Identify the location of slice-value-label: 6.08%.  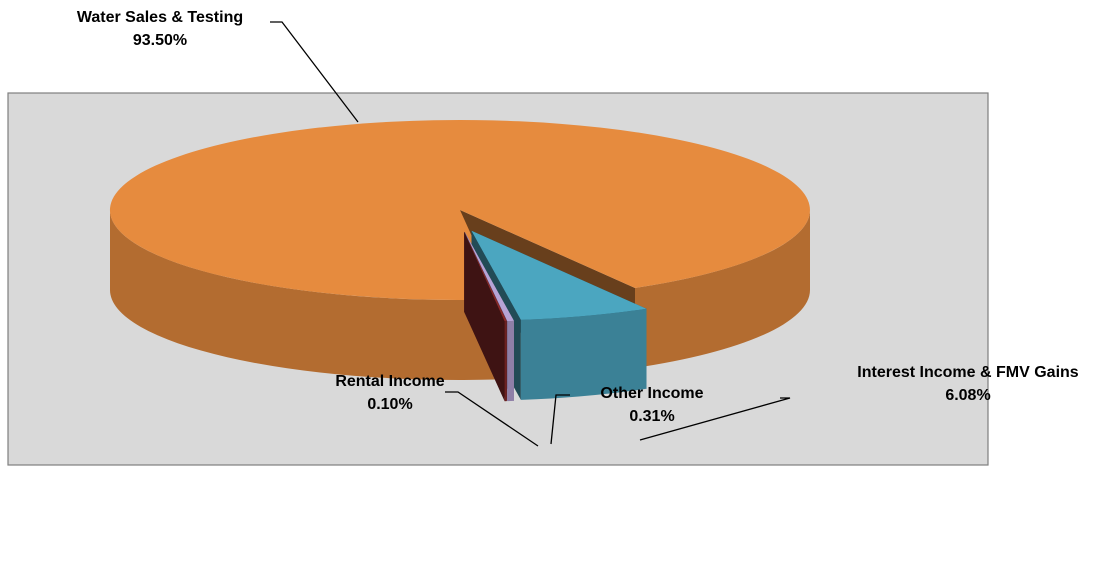
(967, 395).